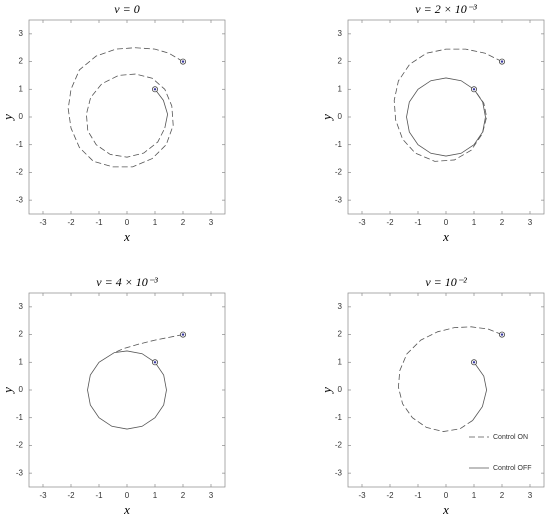  What do you see at coordinates (446, 282) in the screenshot?
I see `chart-title: ν = 10⁻²` at bounding box center [446, 282].